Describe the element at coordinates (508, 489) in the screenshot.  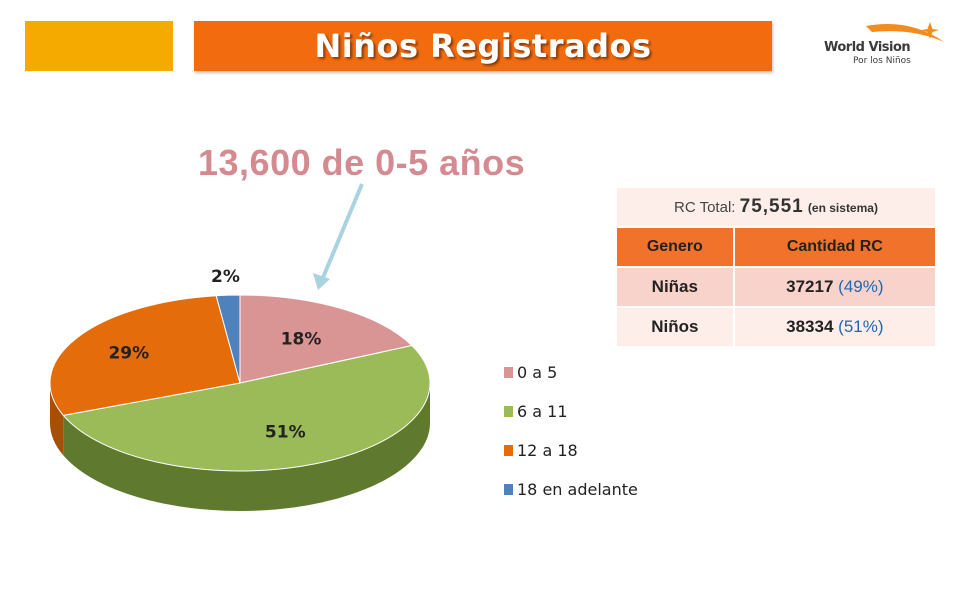
I see `legend-swatch-18-plus` at that location.